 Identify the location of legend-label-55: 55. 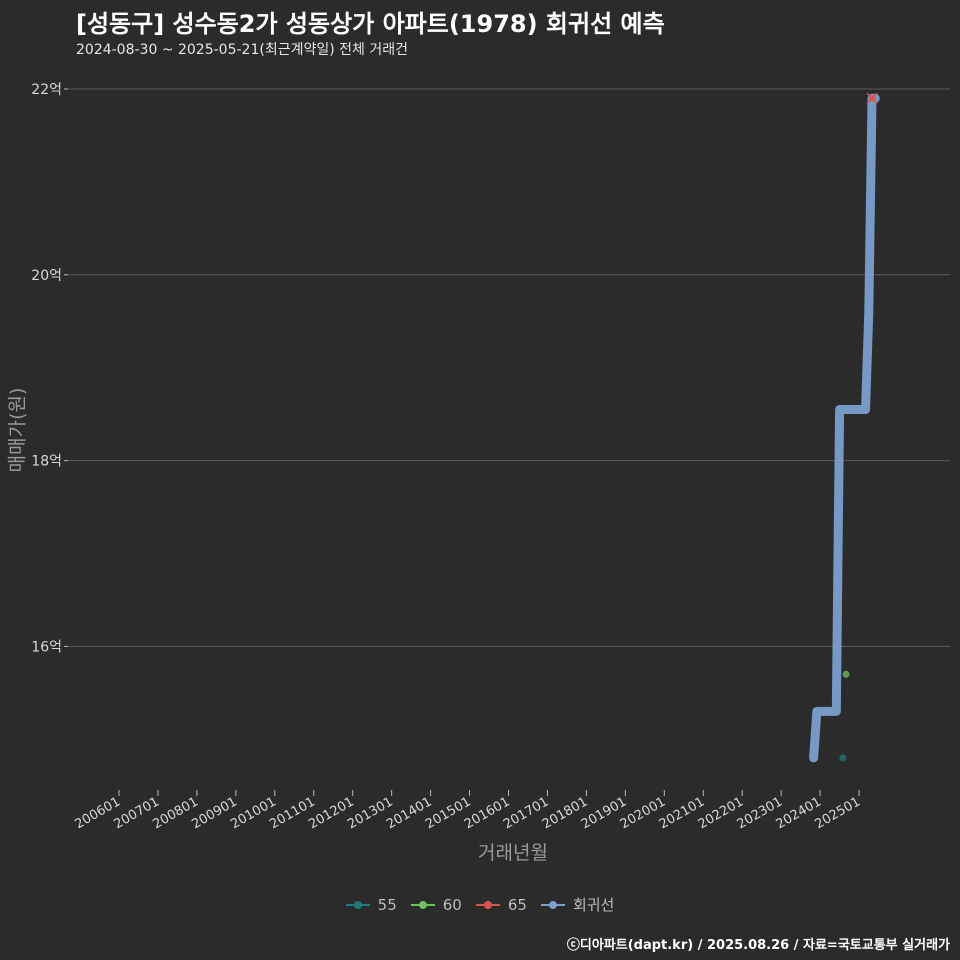
(387, 904).